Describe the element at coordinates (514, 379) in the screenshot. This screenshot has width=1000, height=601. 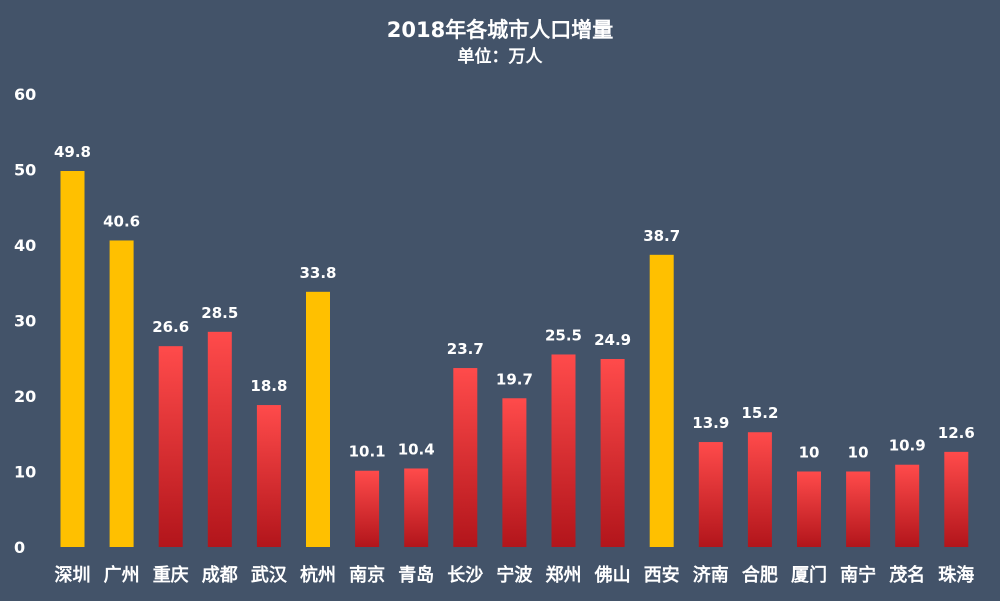
I see `data-label: 19.7` at that location.